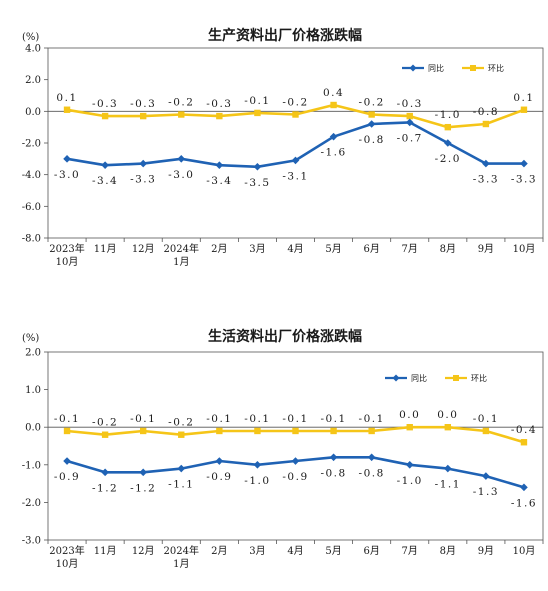  What do you see at coordinates (333, 93) in the screenshot?
I see `data-label-mom: 0.4` at bounding box center [333, 93].